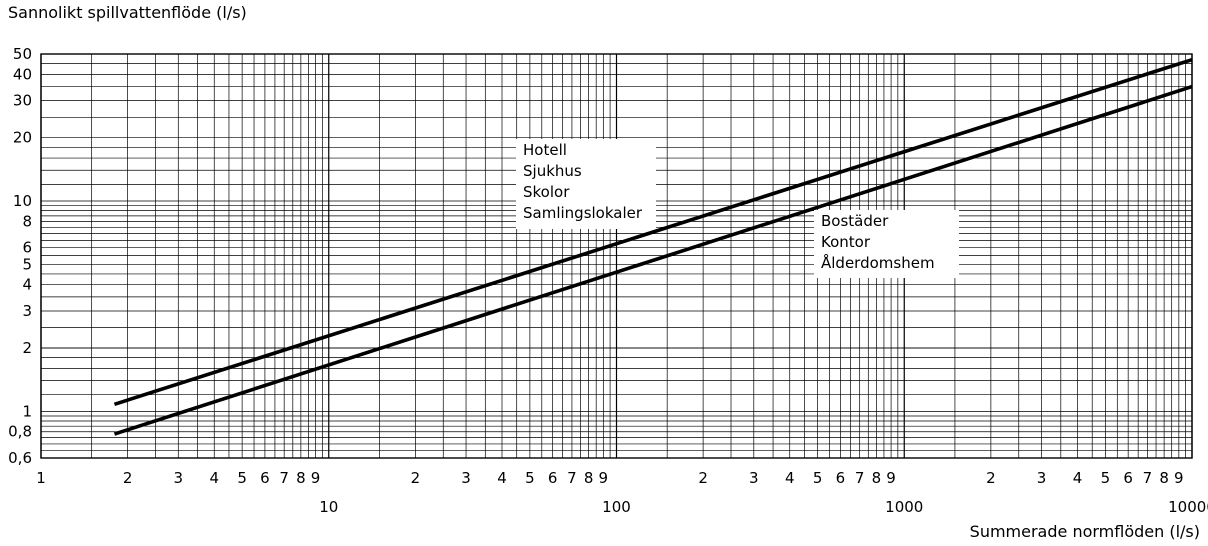  Describe the element at coordinates (616, 507) in the screenshot. I see `x-decade-label: 100` at that location.